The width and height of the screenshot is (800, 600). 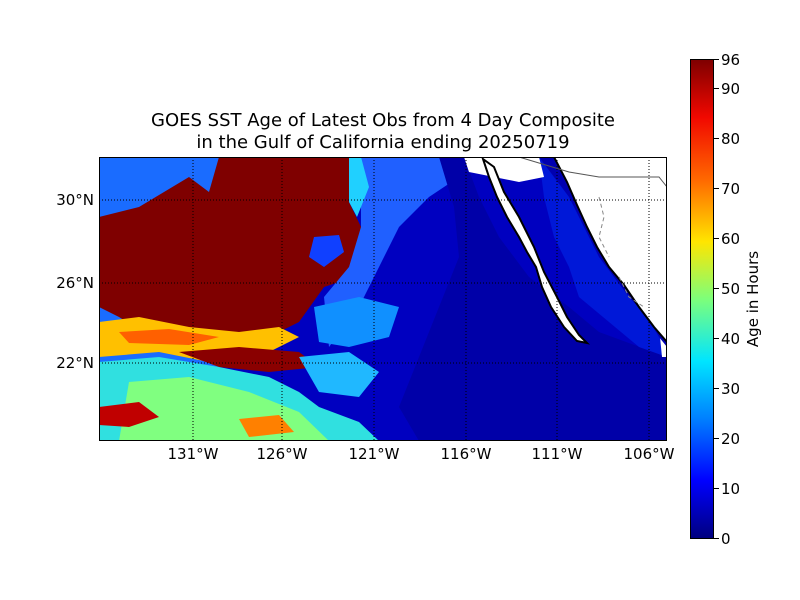 I want to click on mainland-coastline, so click(x=610, y=250).